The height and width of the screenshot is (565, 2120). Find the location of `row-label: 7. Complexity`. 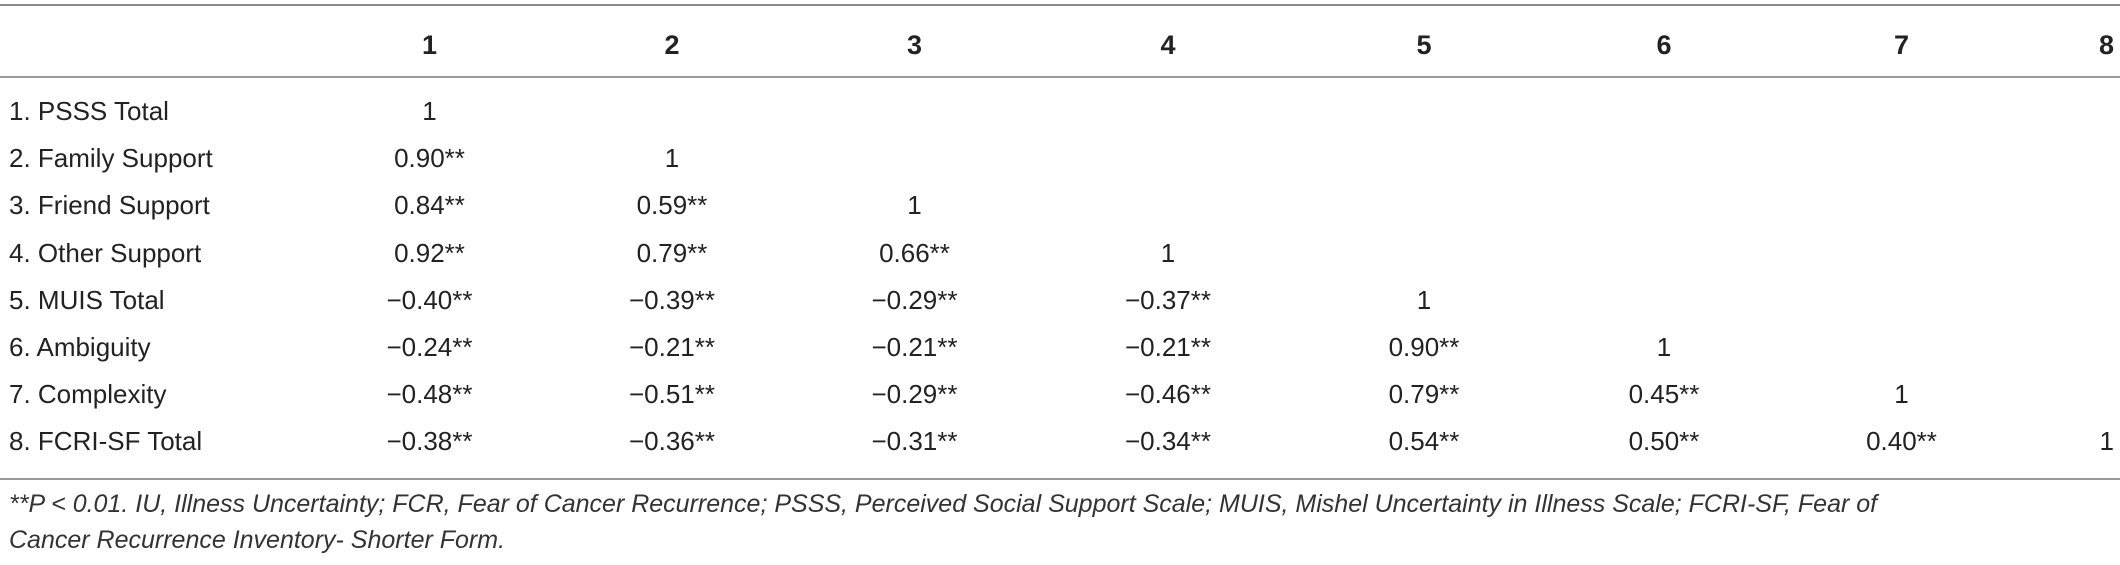

row-label: 7. Complexity is located at coordinates (88, 394).